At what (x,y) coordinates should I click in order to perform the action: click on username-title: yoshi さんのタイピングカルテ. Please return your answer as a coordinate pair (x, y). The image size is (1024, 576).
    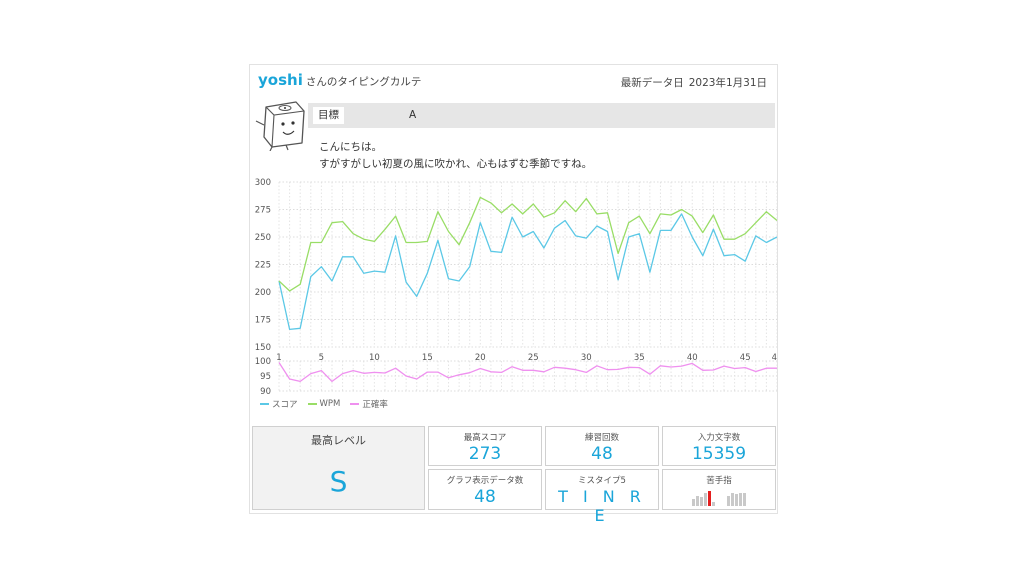
    Looking at the image, I should click on (339, 80).